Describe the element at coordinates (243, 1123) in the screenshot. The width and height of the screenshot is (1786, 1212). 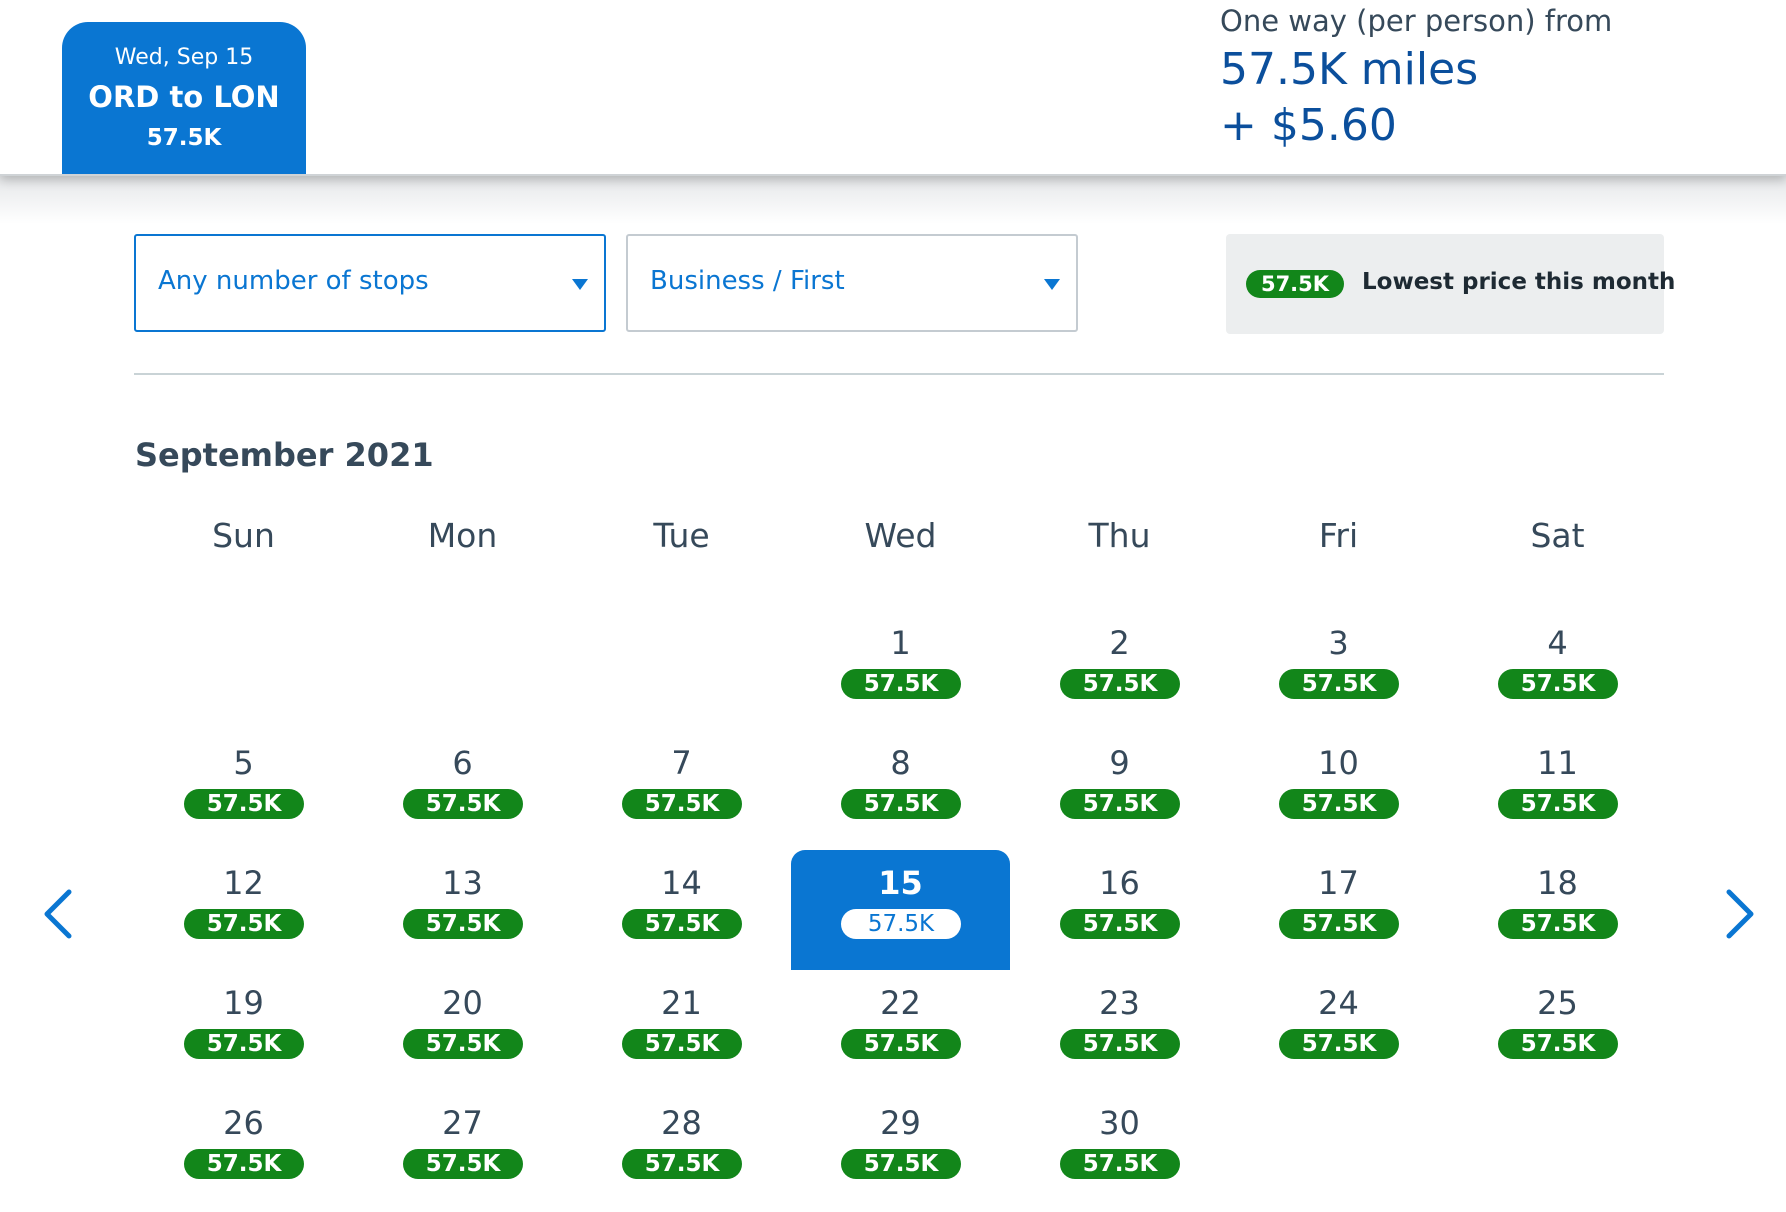
I see `day-number: 26` at that location.